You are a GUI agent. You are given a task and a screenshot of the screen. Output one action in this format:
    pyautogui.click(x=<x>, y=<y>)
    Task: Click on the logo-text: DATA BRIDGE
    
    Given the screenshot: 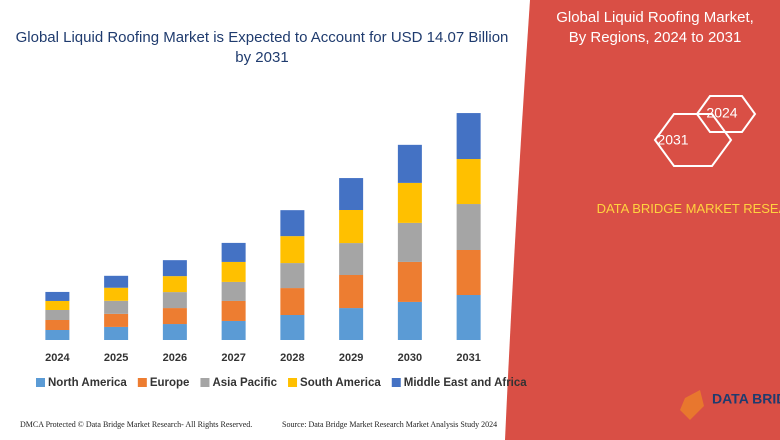 What is the action you would take?
    pyautogui.click(x=746, y=399)
    